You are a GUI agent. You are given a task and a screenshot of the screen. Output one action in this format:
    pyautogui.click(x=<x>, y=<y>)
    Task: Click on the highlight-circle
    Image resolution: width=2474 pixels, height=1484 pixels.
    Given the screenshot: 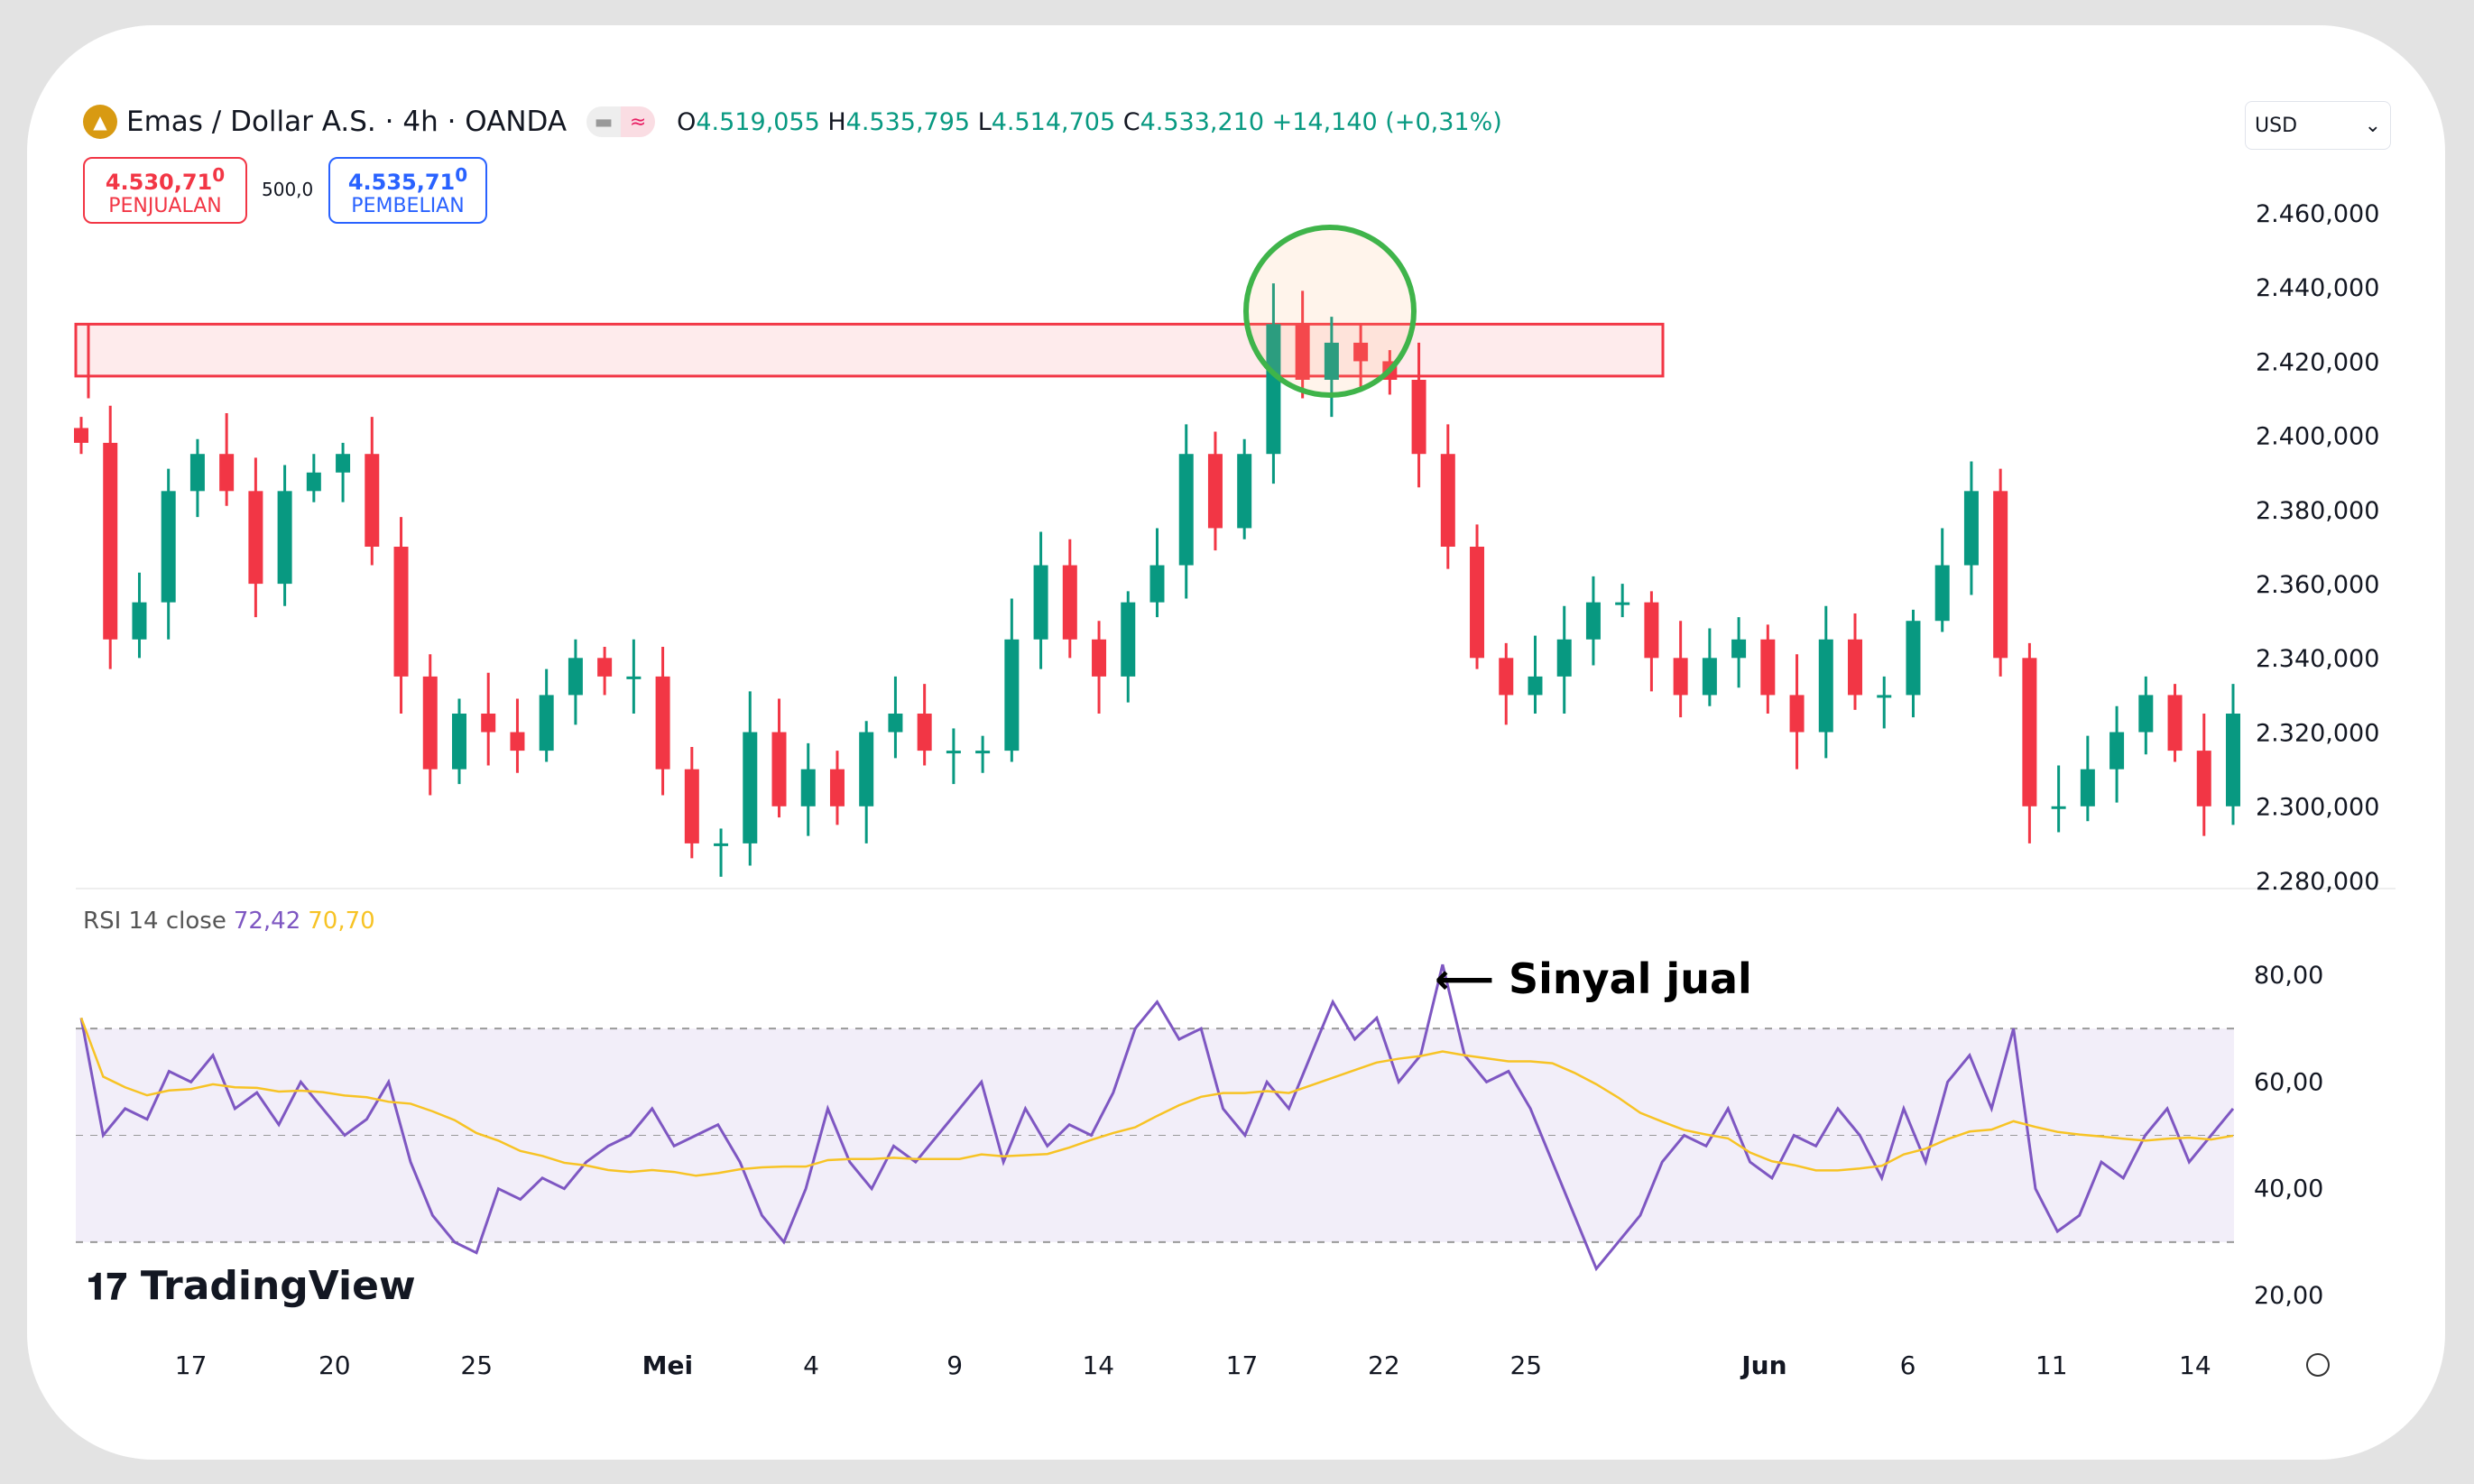 What is the action you would take?
    pyautogui.click(x=1330, y=311)
    